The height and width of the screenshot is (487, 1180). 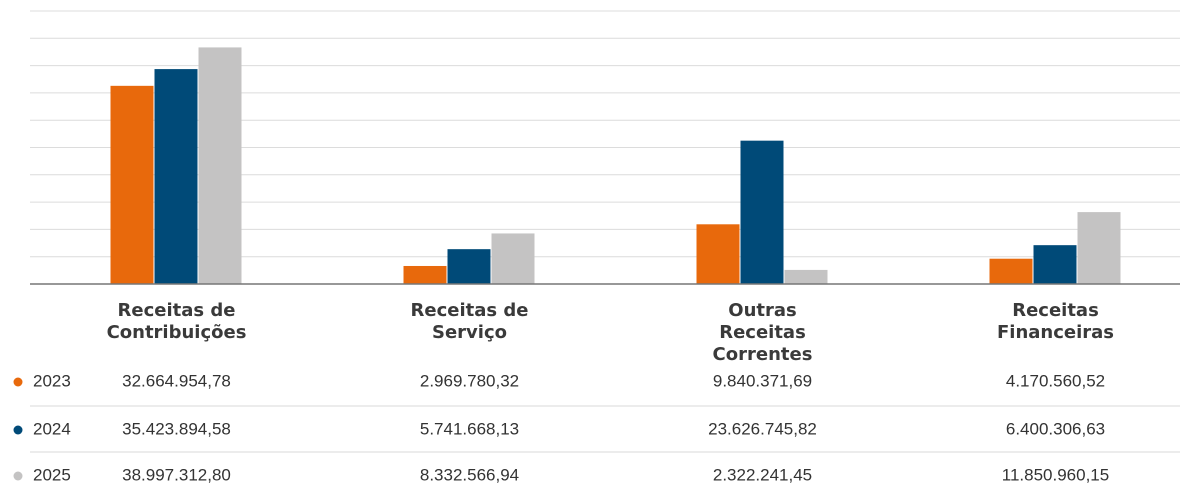 What do you see at coordinates (469, 474) in the screenshot?
I see `value-label: 8.332.566,94` at bounding box center [469, 474].